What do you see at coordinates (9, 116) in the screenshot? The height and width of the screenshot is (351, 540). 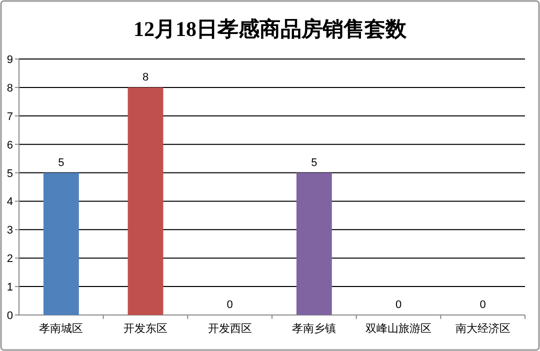 I see `y-tick-label: 7` at bounding box center [9, 116].